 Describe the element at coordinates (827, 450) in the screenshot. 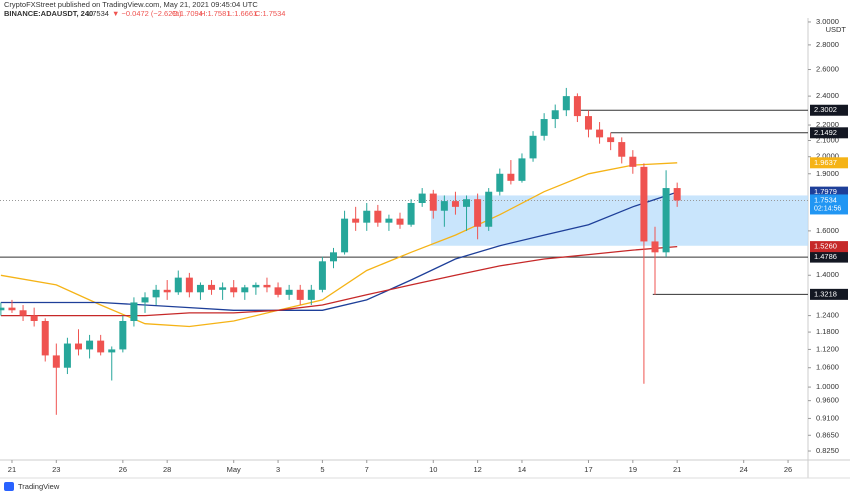

I see `y-tick-label: 0.8250` at that location.